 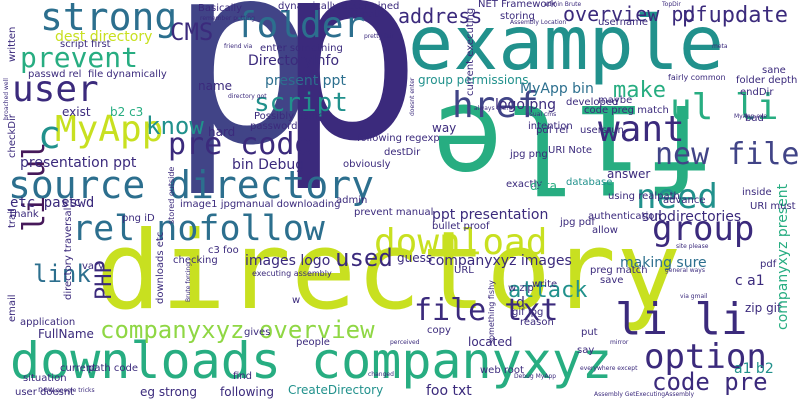 I want to click on word-basically: Basically, so click(x=220, y=8).